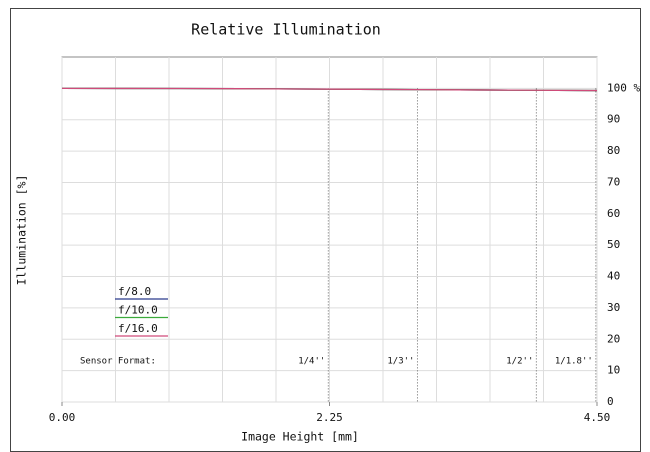  Describe the element at coordinates (613, 338) in the screenshot. I see `y-tick-label: 20` at that location.